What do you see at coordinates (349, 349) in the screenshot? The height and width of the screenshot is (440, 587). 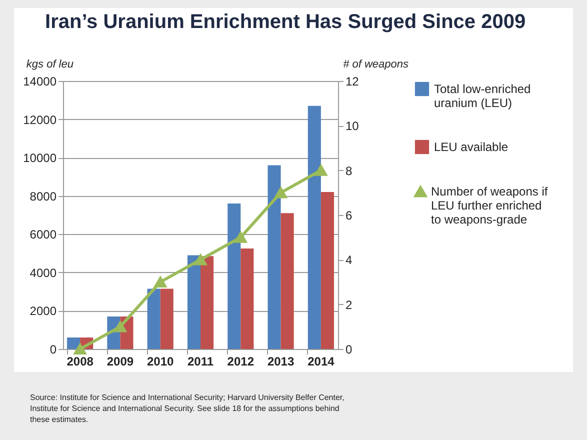 I see `y2-tick-label: 0` at bounding box center [349, 349].